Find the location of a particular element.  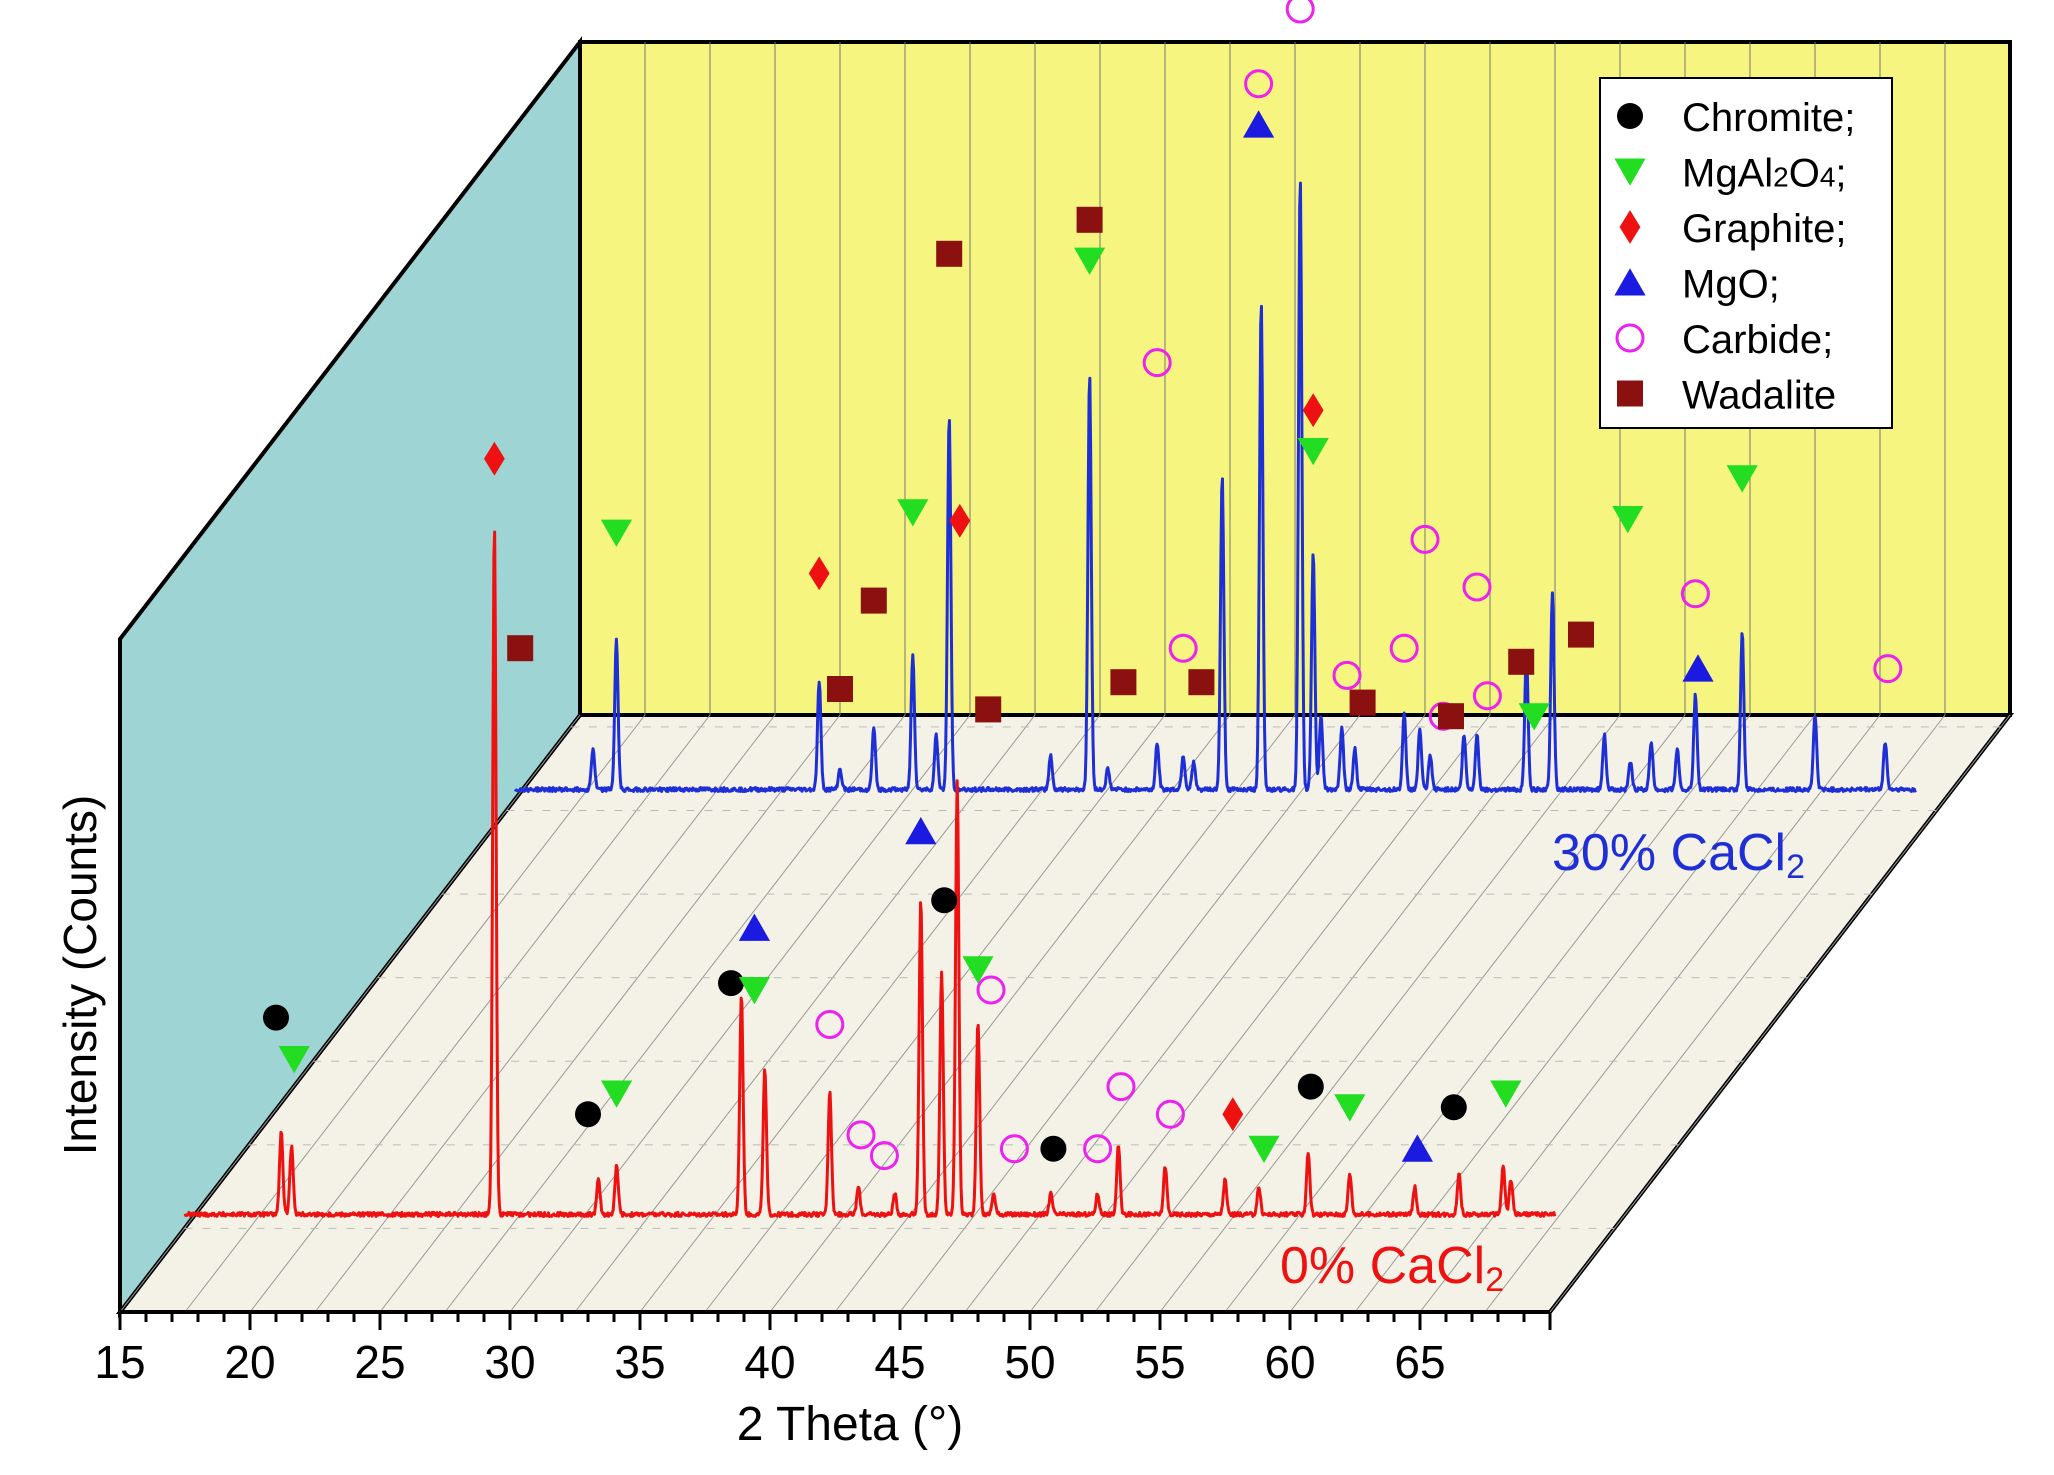

y-axis-label: Intensity (Counts) is located at coordinates (80, 975).